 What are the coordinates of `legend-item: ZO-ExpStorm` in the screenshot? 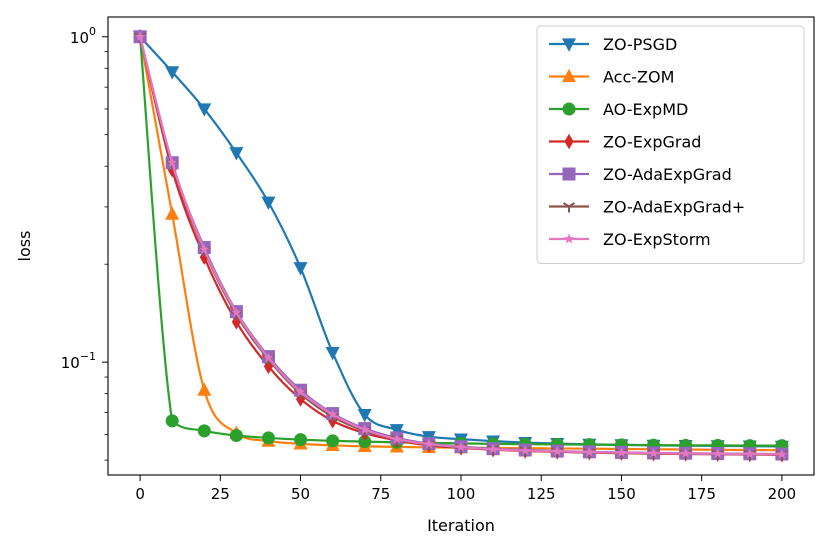 It's located at (630, 239).